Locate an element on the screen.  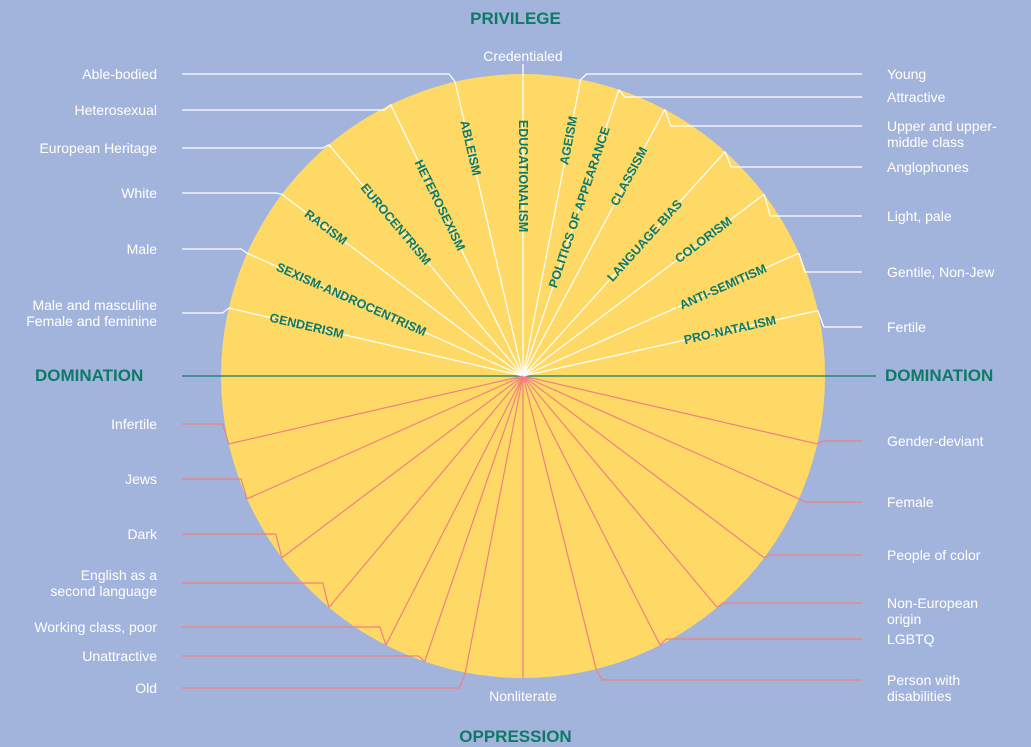
spoke-non-european-origin is located at coordinates (620, 491).